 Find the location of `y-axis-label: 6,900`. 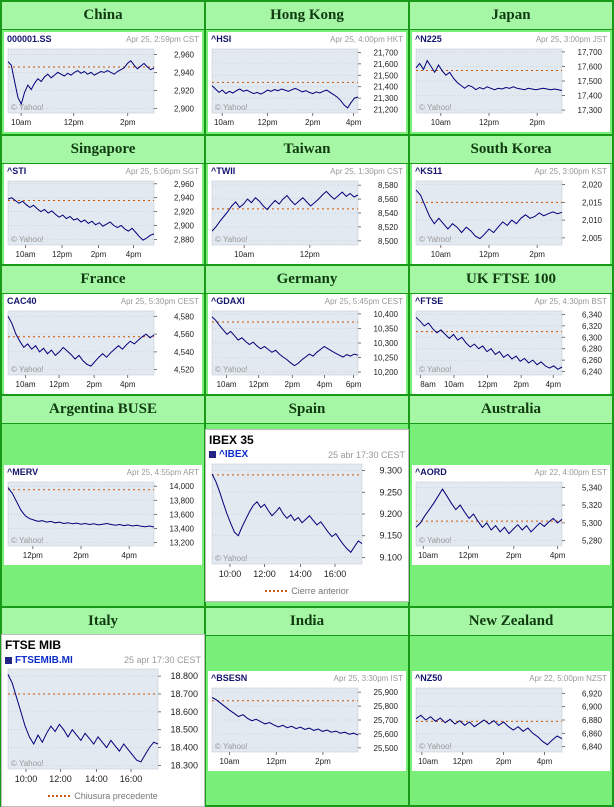

y-axis-label: 6,900 is located at coordinates (592, 706).